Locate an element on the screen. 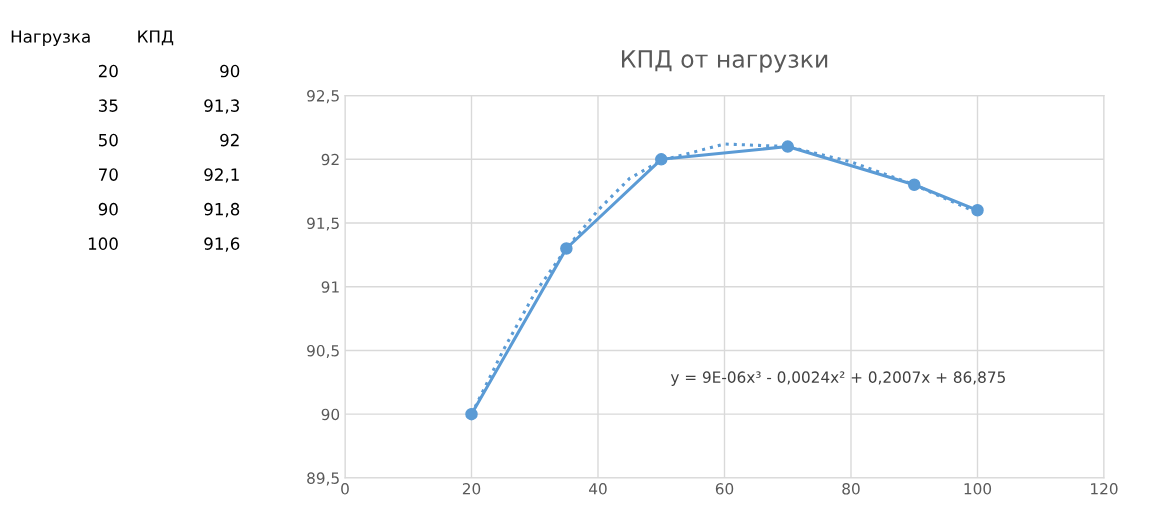 Image resolution: width=1150 pixels, height=531 pixels. y-tick-label: 91,5 is located at coordinates (323, 224).